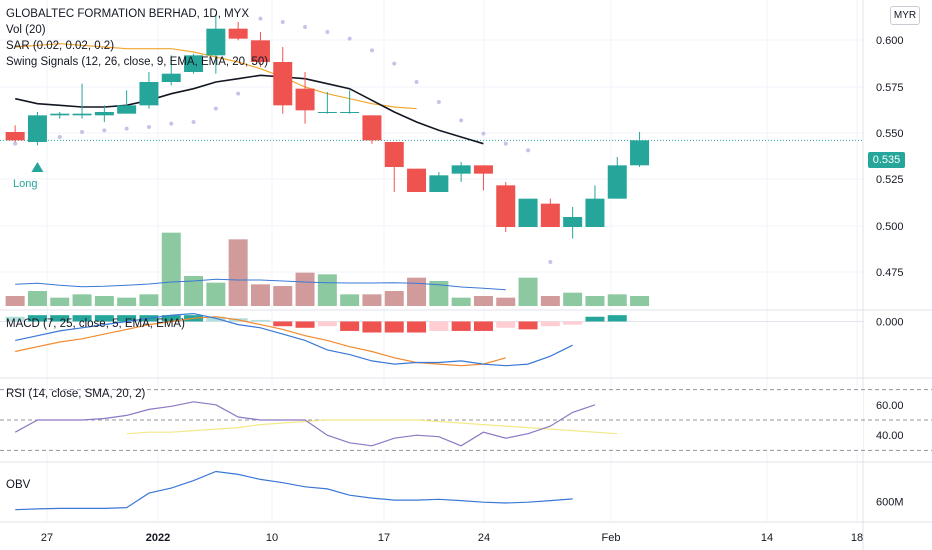  Describe the element at coordinates (767, 538) in the screenshot. I see `date-tick-label: 14` at that location.